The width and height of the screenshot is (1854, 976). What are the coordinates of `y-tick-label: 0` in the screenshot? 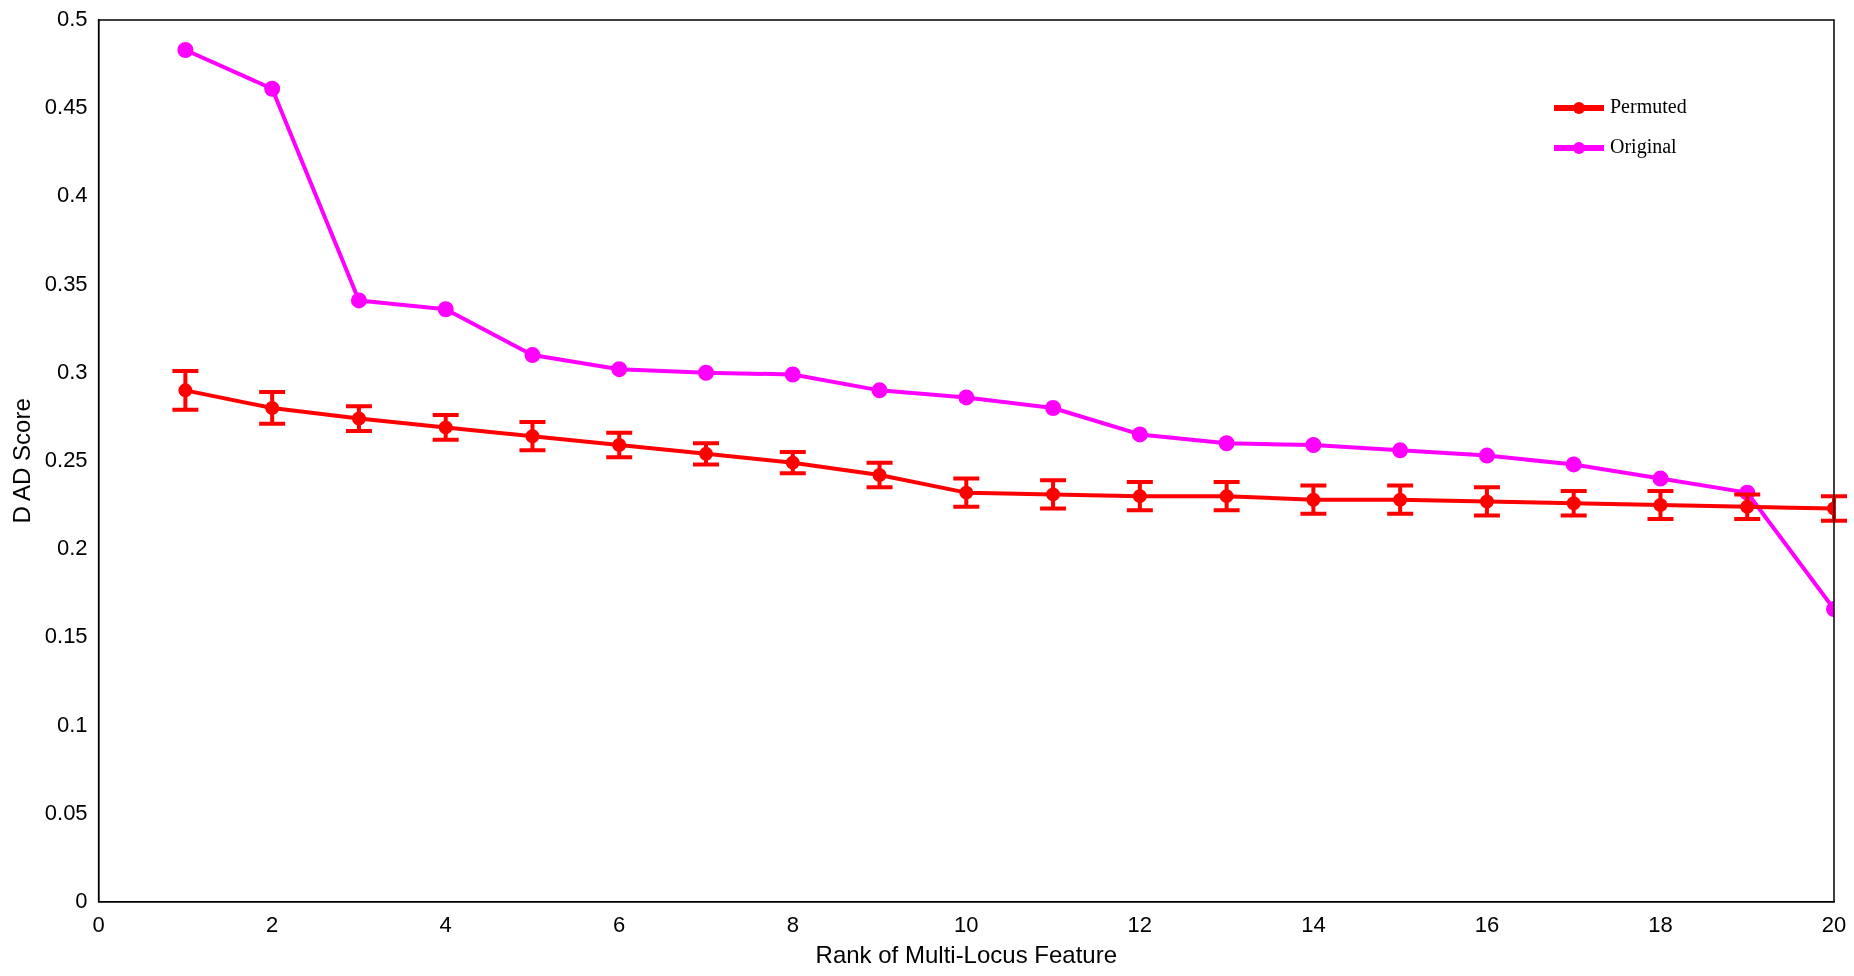 It's located at (81, 900).